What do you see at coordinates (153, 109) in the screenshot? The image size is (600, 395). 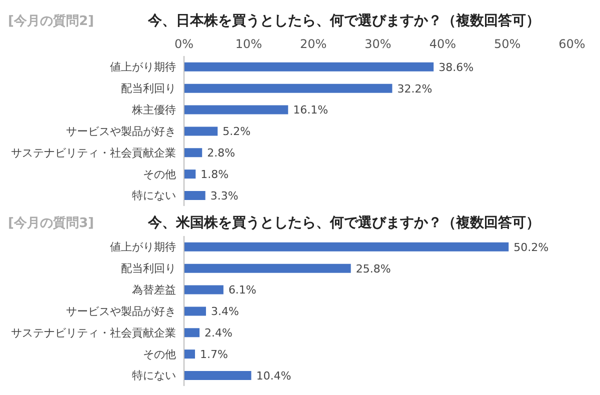 I see `y-tick-label: 株主優待` at bounding box center [153, 109].